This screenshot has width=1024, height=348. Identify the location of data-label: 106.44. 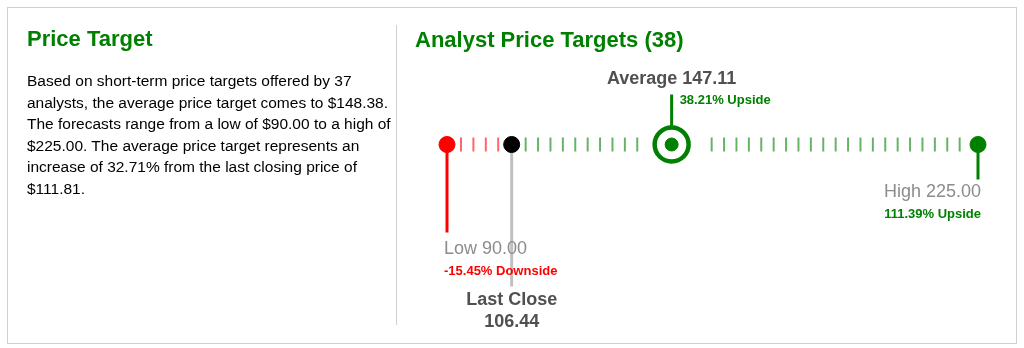
(512, 321).